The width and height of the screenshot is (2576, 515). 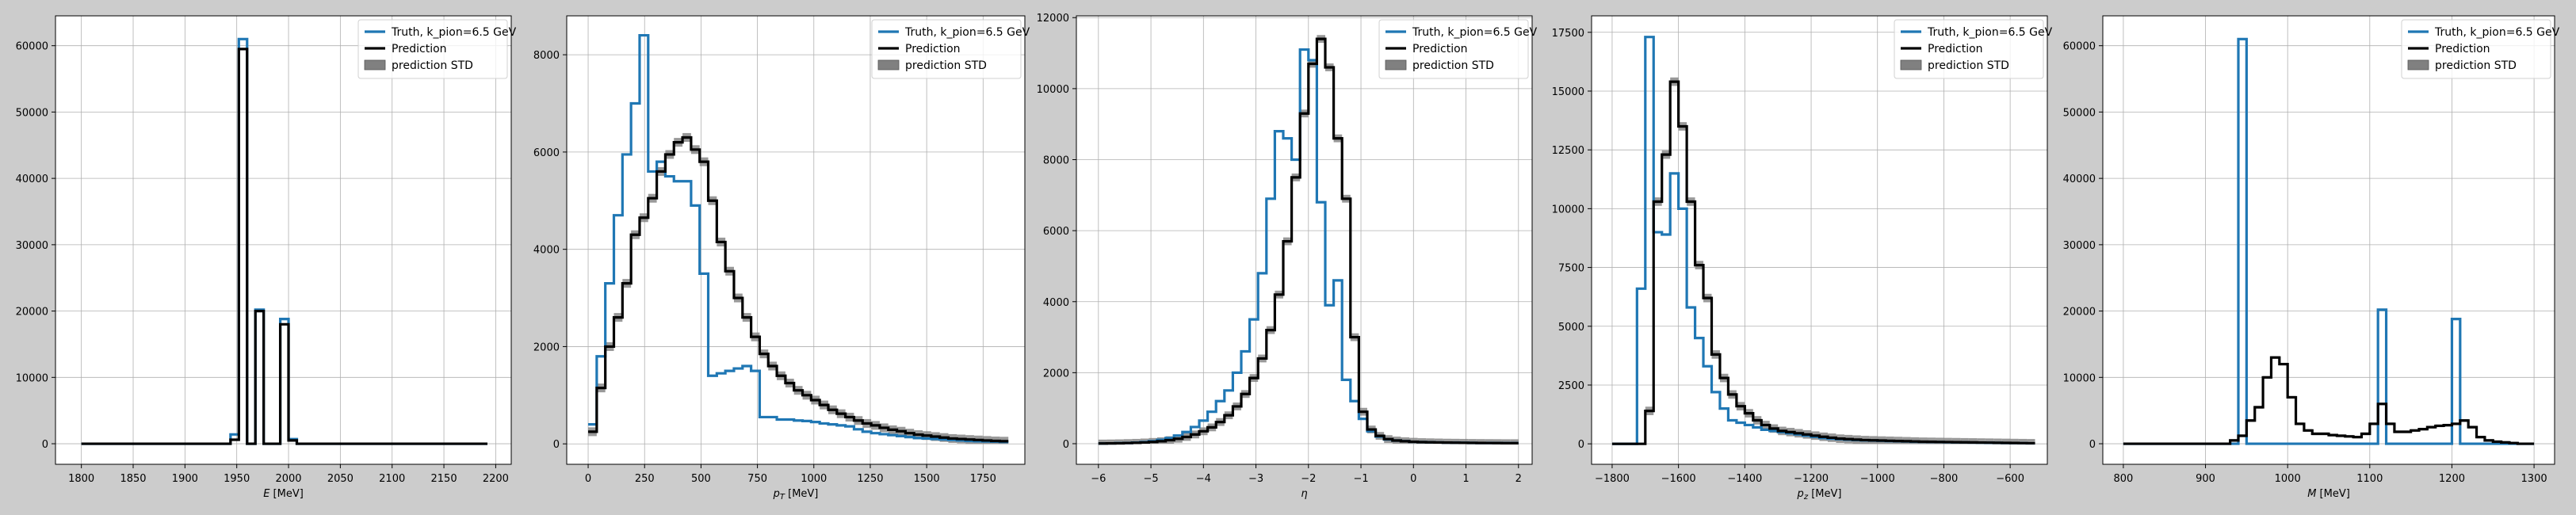 I want to click on y-tick-label: 50000, so click(x=2079, y=113).